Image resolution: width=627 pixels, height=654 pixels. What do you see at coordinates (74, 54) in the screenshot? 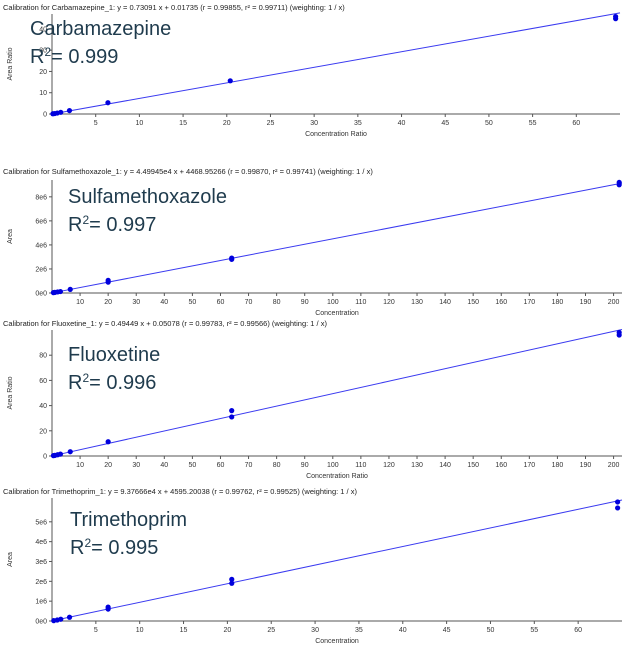
I see `r-squared-label: R2= 0.999` at bounding box center [74, 54].